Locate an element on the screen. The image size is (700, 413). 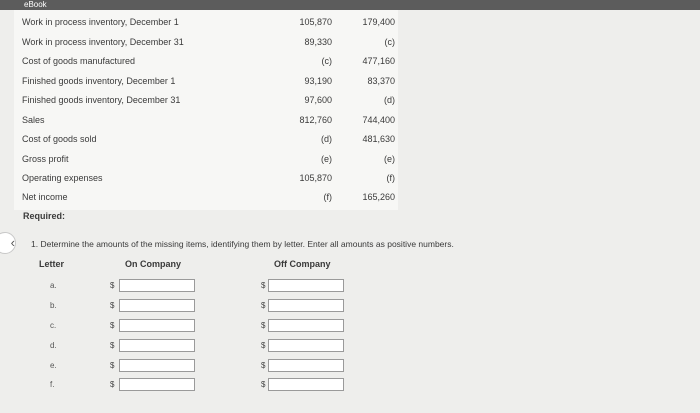
row-label: Cost of goods sold is located at coordinates (59, 139).